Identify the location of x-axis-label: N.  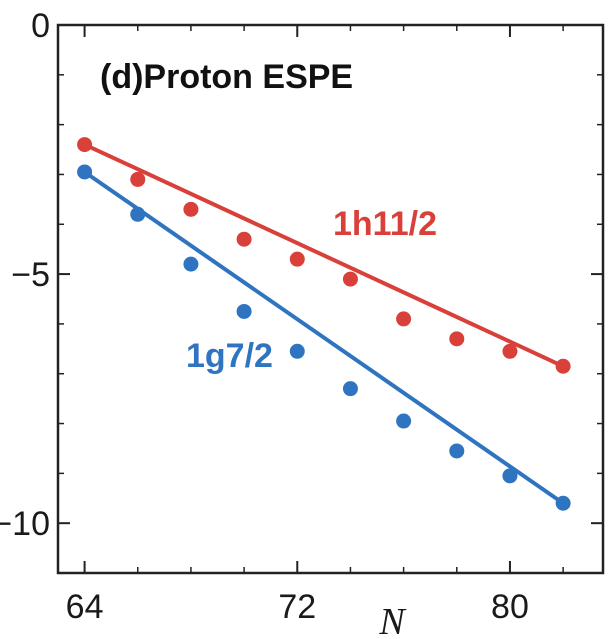
(392, 620).